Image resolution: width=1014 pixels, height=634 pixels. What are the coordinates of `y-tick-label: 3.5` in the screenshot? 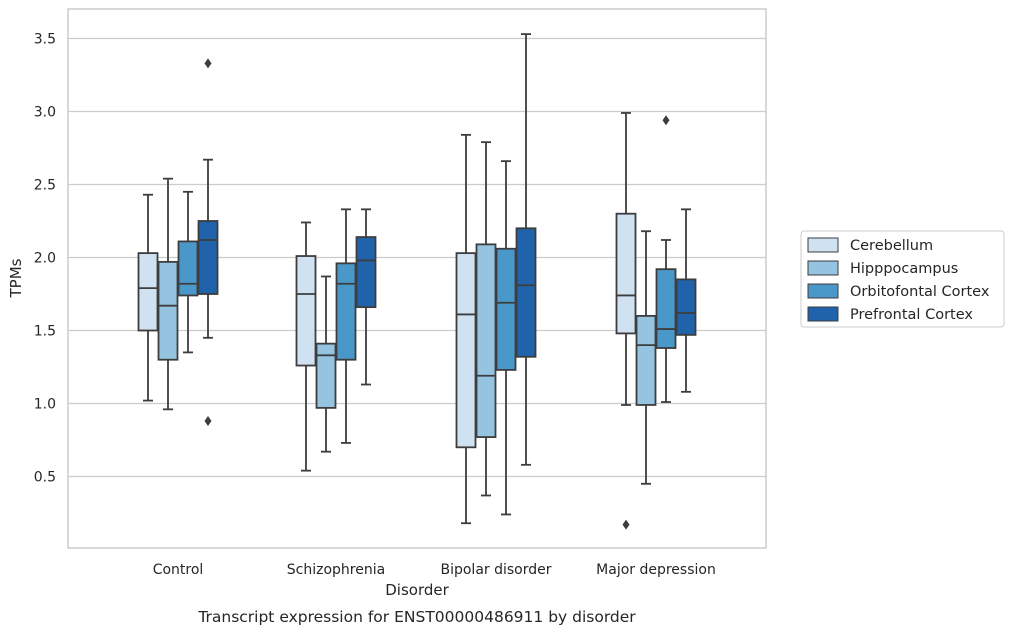 It's located at (45, 40).